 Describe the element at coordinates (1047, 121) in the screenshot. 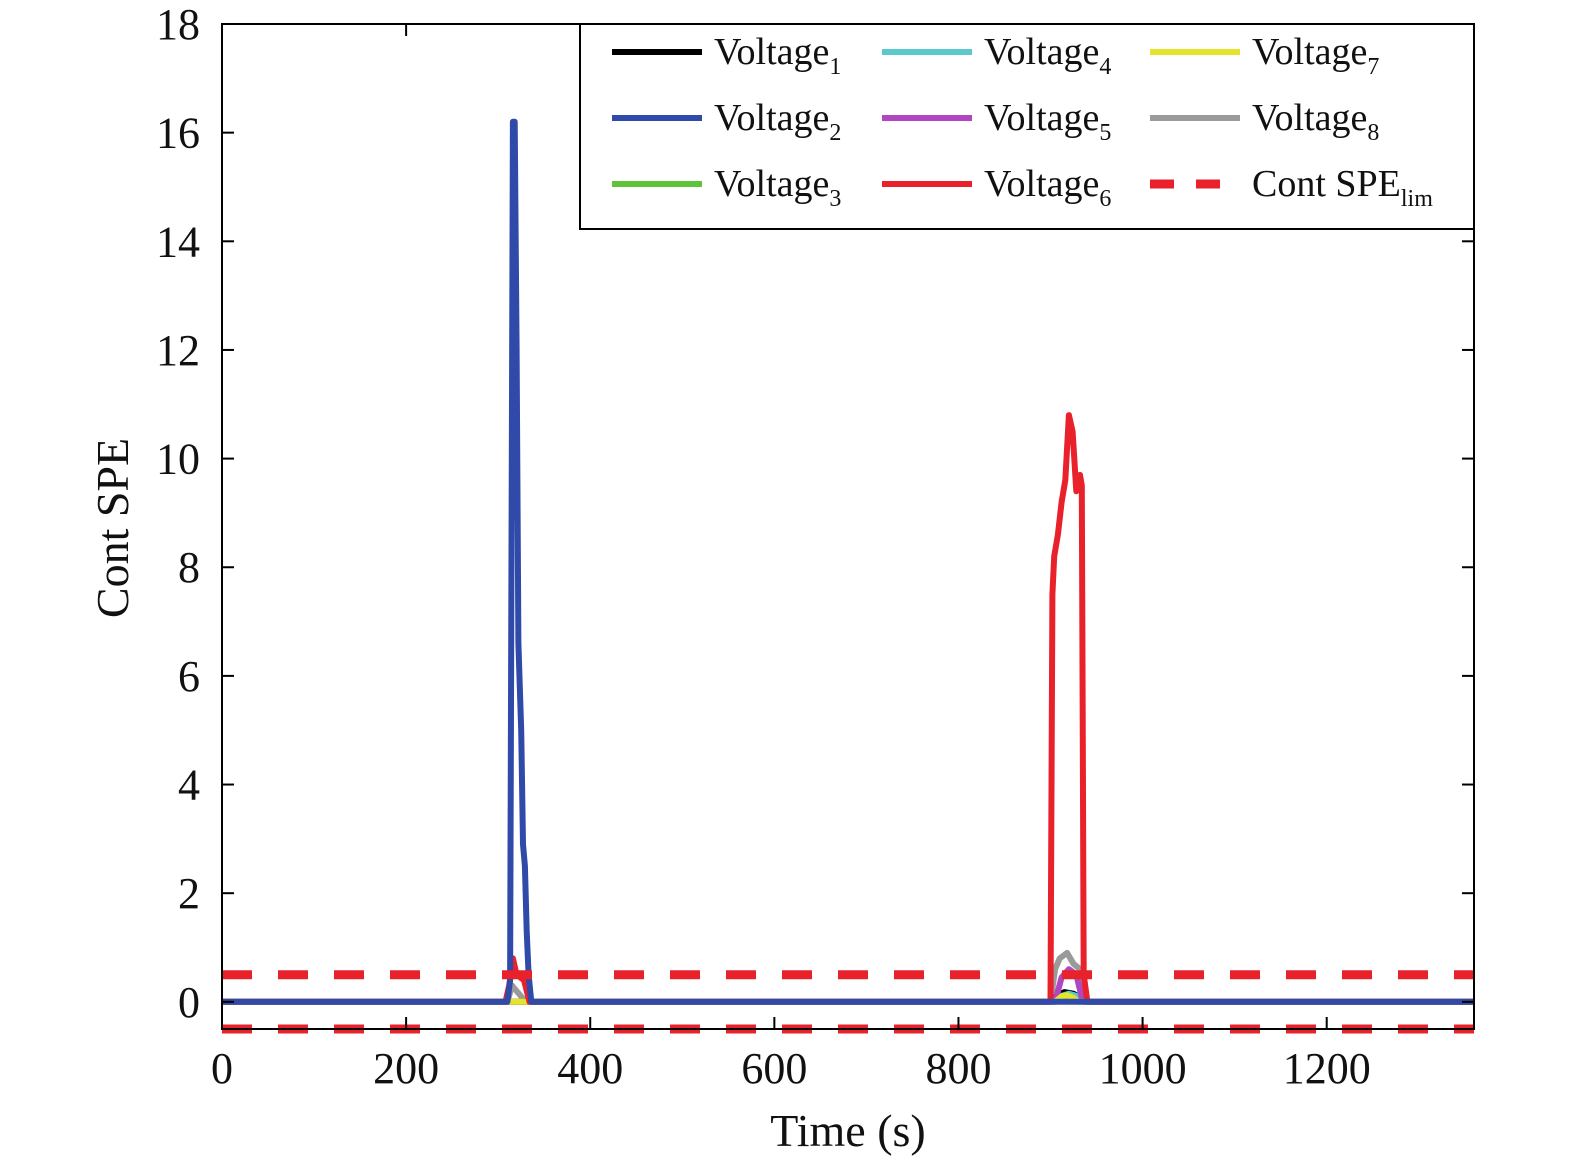

I see `legend-label: Voltage5` at that location.